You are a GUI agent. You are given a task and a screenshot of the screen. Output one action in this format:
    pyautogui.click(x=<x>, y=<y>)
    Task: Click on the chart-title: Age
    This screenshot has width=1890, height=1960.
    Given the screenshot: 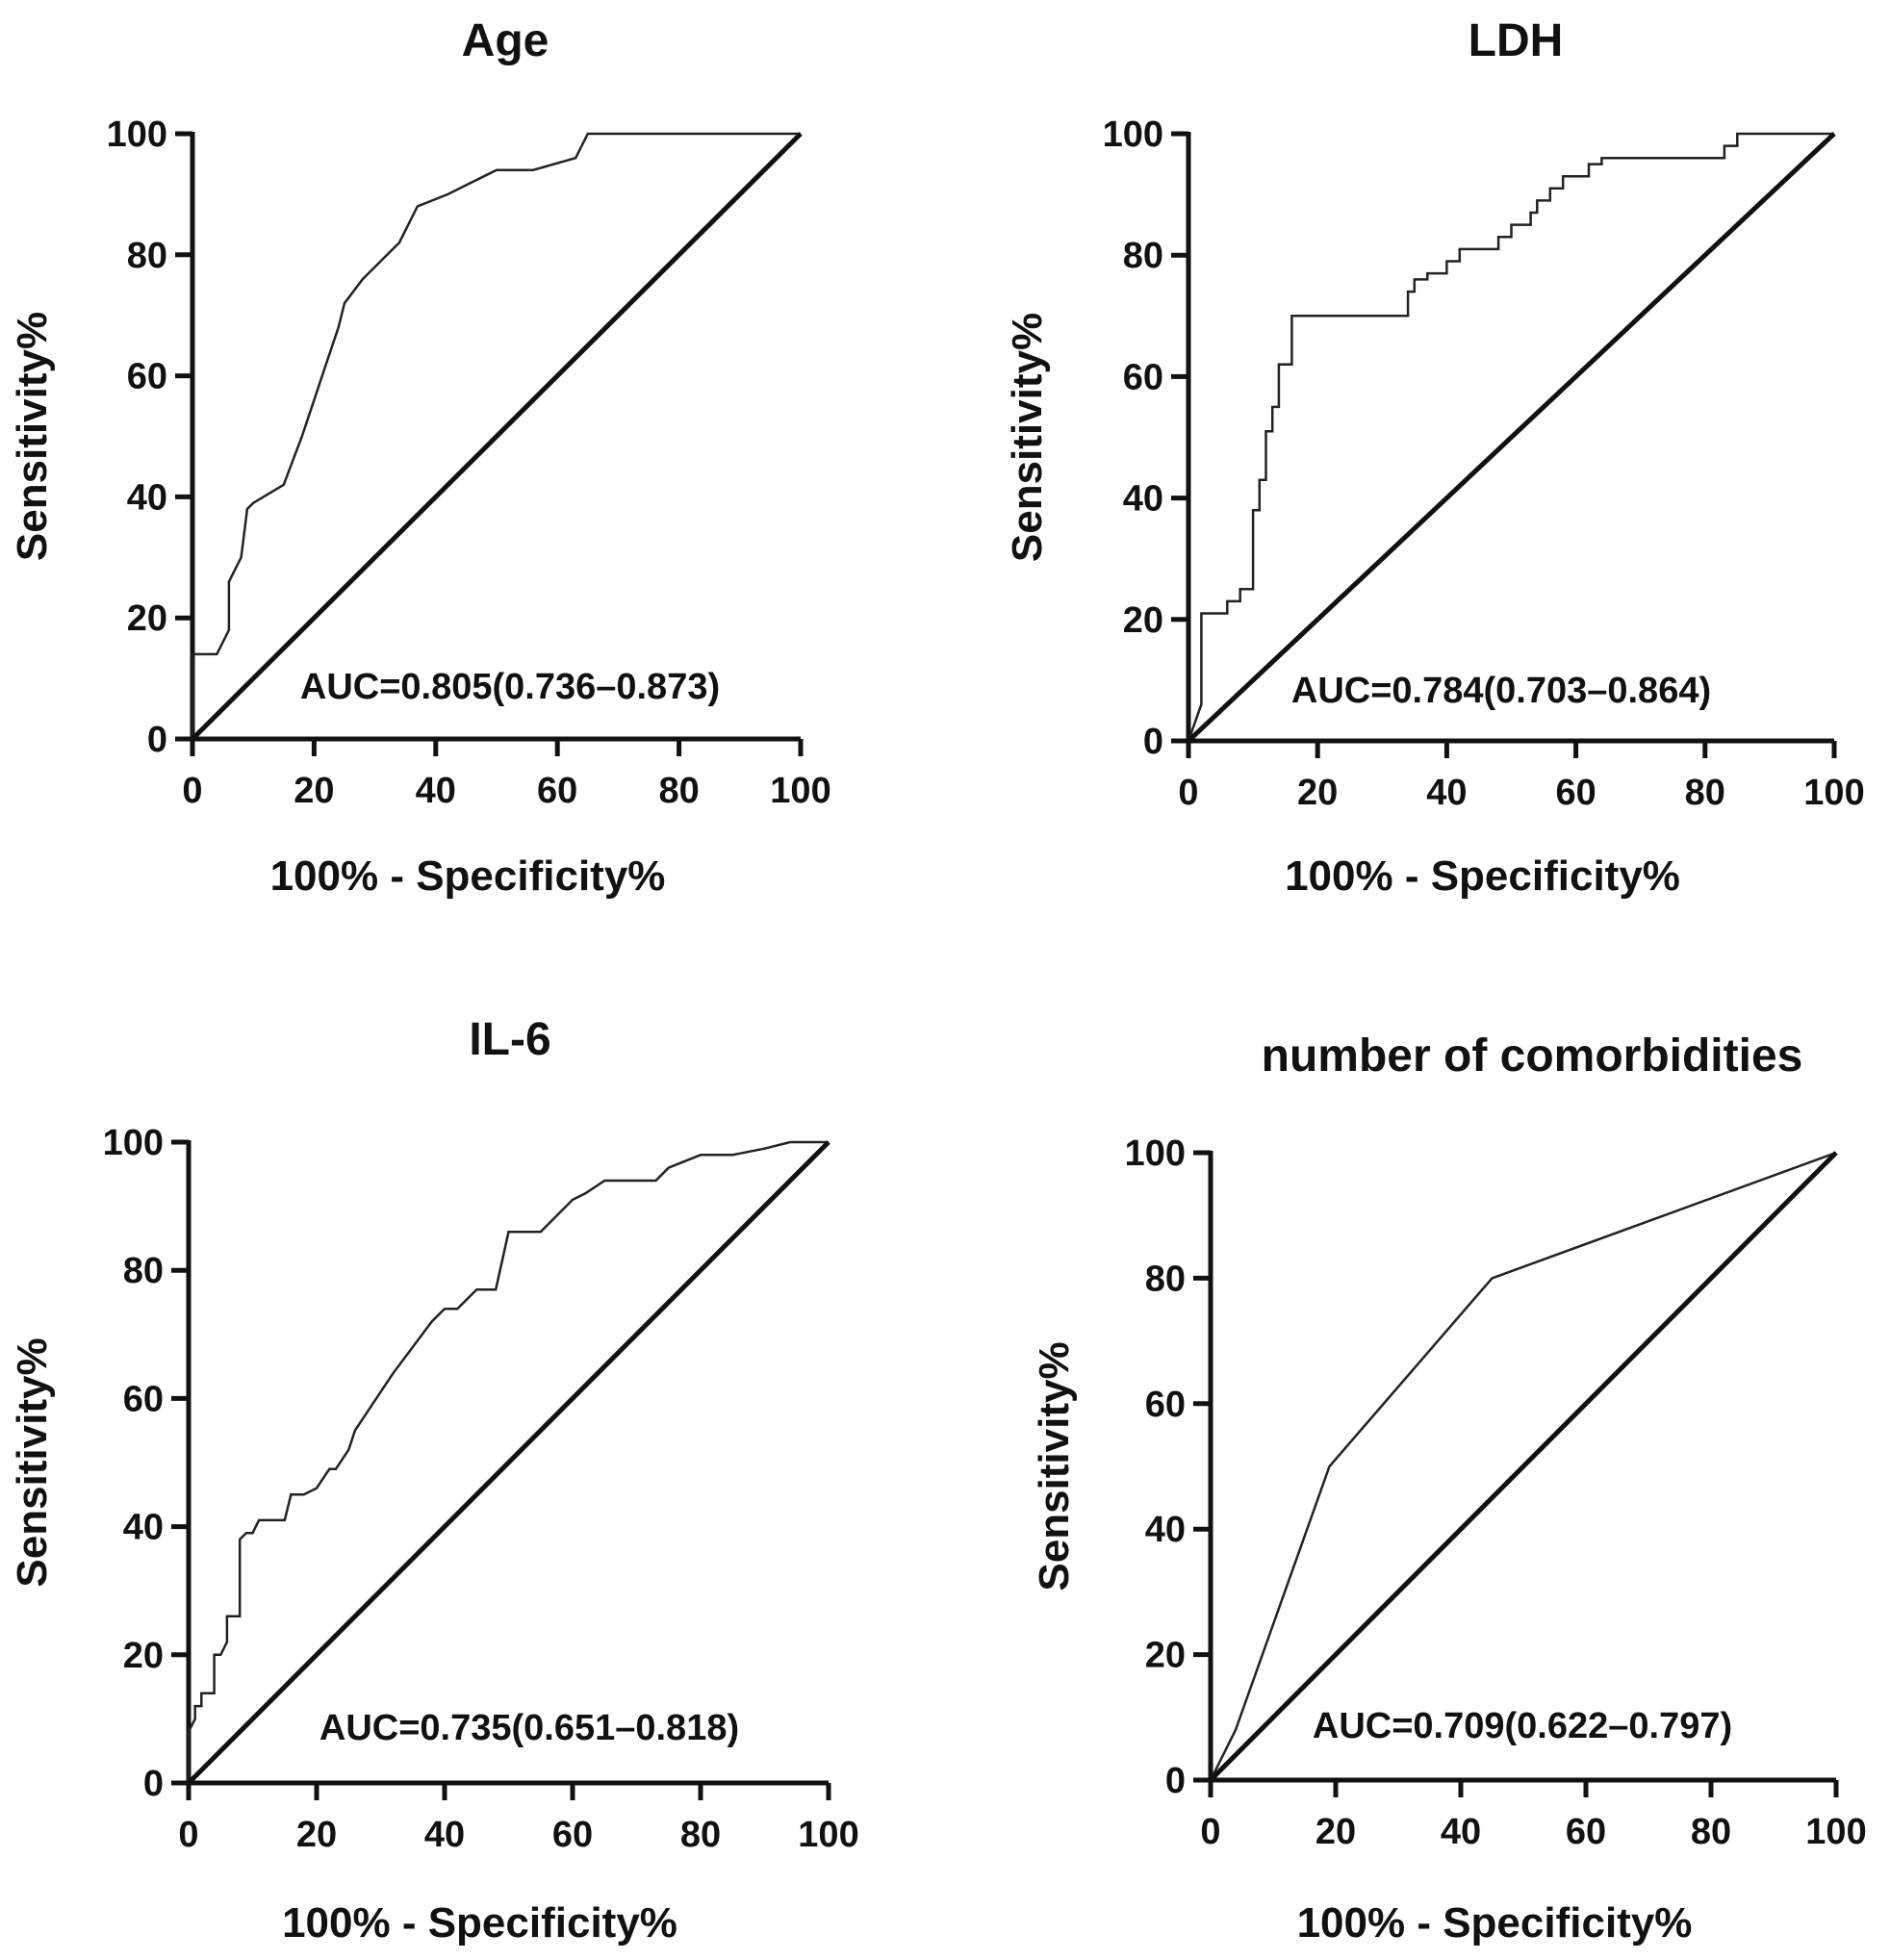 What is the action you would take?
    pyautogui.click(x=505, y=41)
    